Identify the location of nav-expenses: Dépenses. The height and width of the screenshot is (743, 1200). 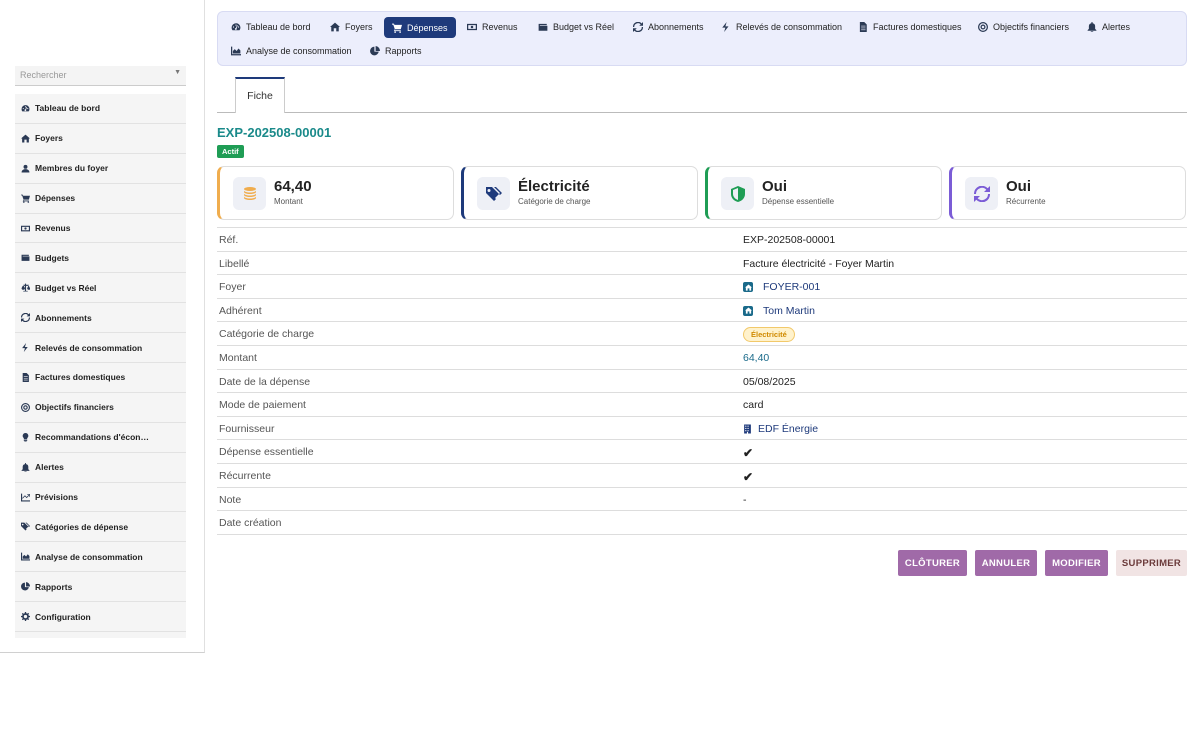
(420, 27).